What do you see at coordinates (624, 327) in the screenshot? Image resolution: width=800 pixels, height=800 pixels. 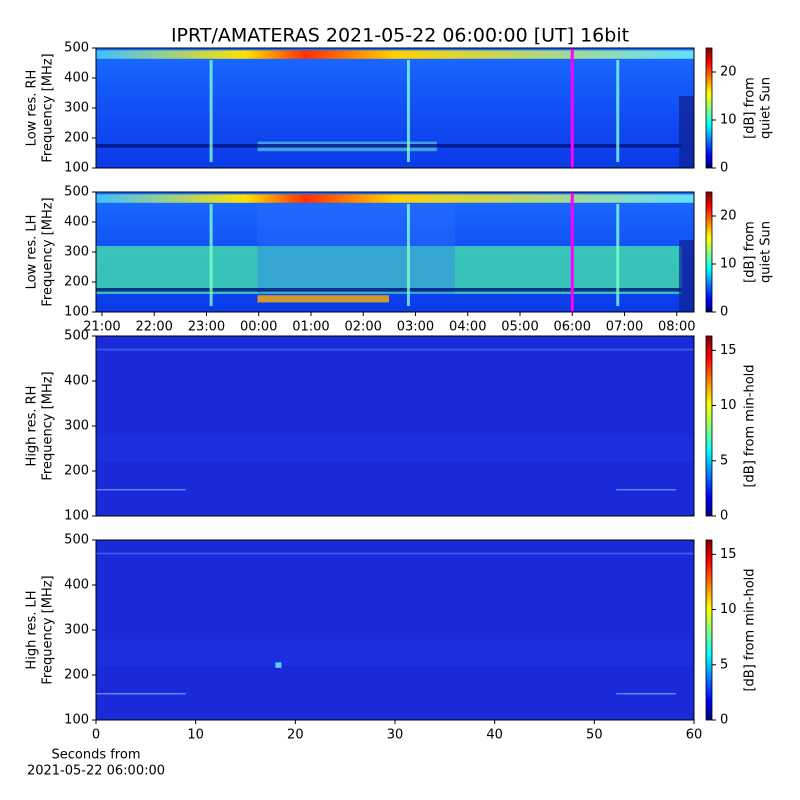 I see `x-tick-label: 07:00` at bounding box center [624, 327].